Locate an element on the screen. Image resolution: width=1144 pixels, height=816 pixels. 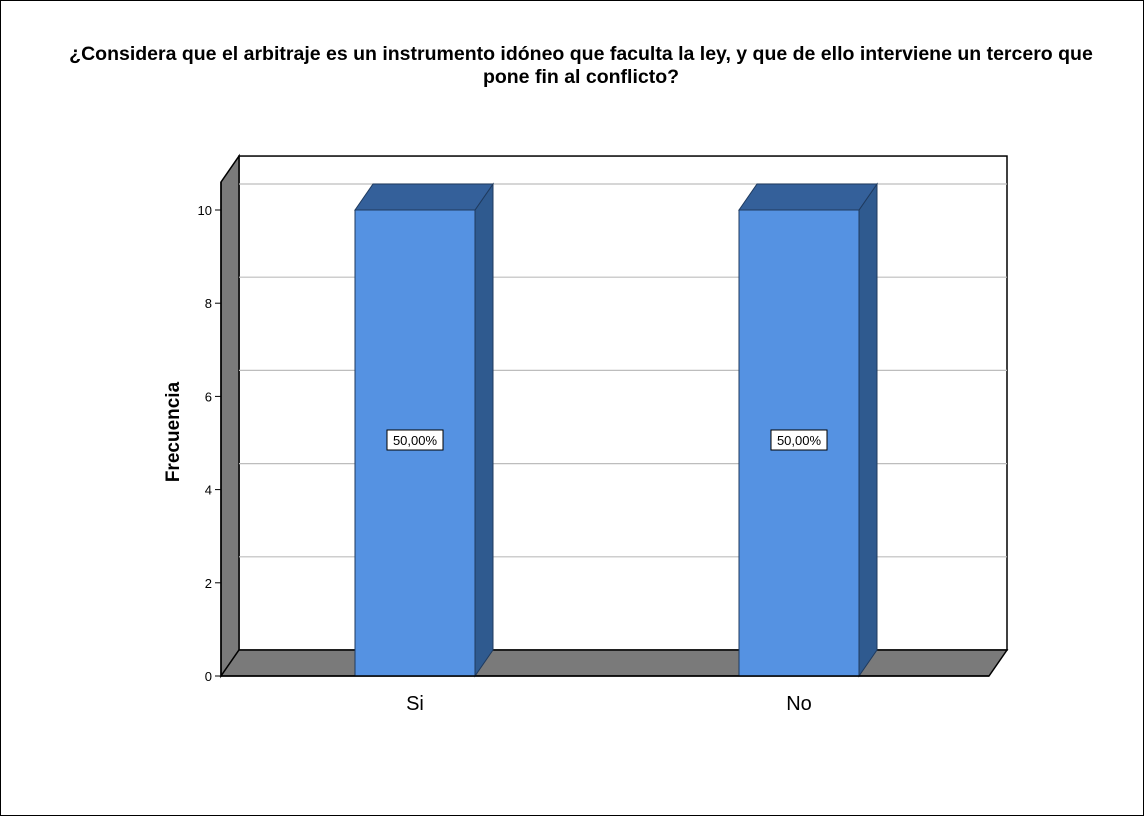
x-axis: Si No is located at coordinates (605, 695).